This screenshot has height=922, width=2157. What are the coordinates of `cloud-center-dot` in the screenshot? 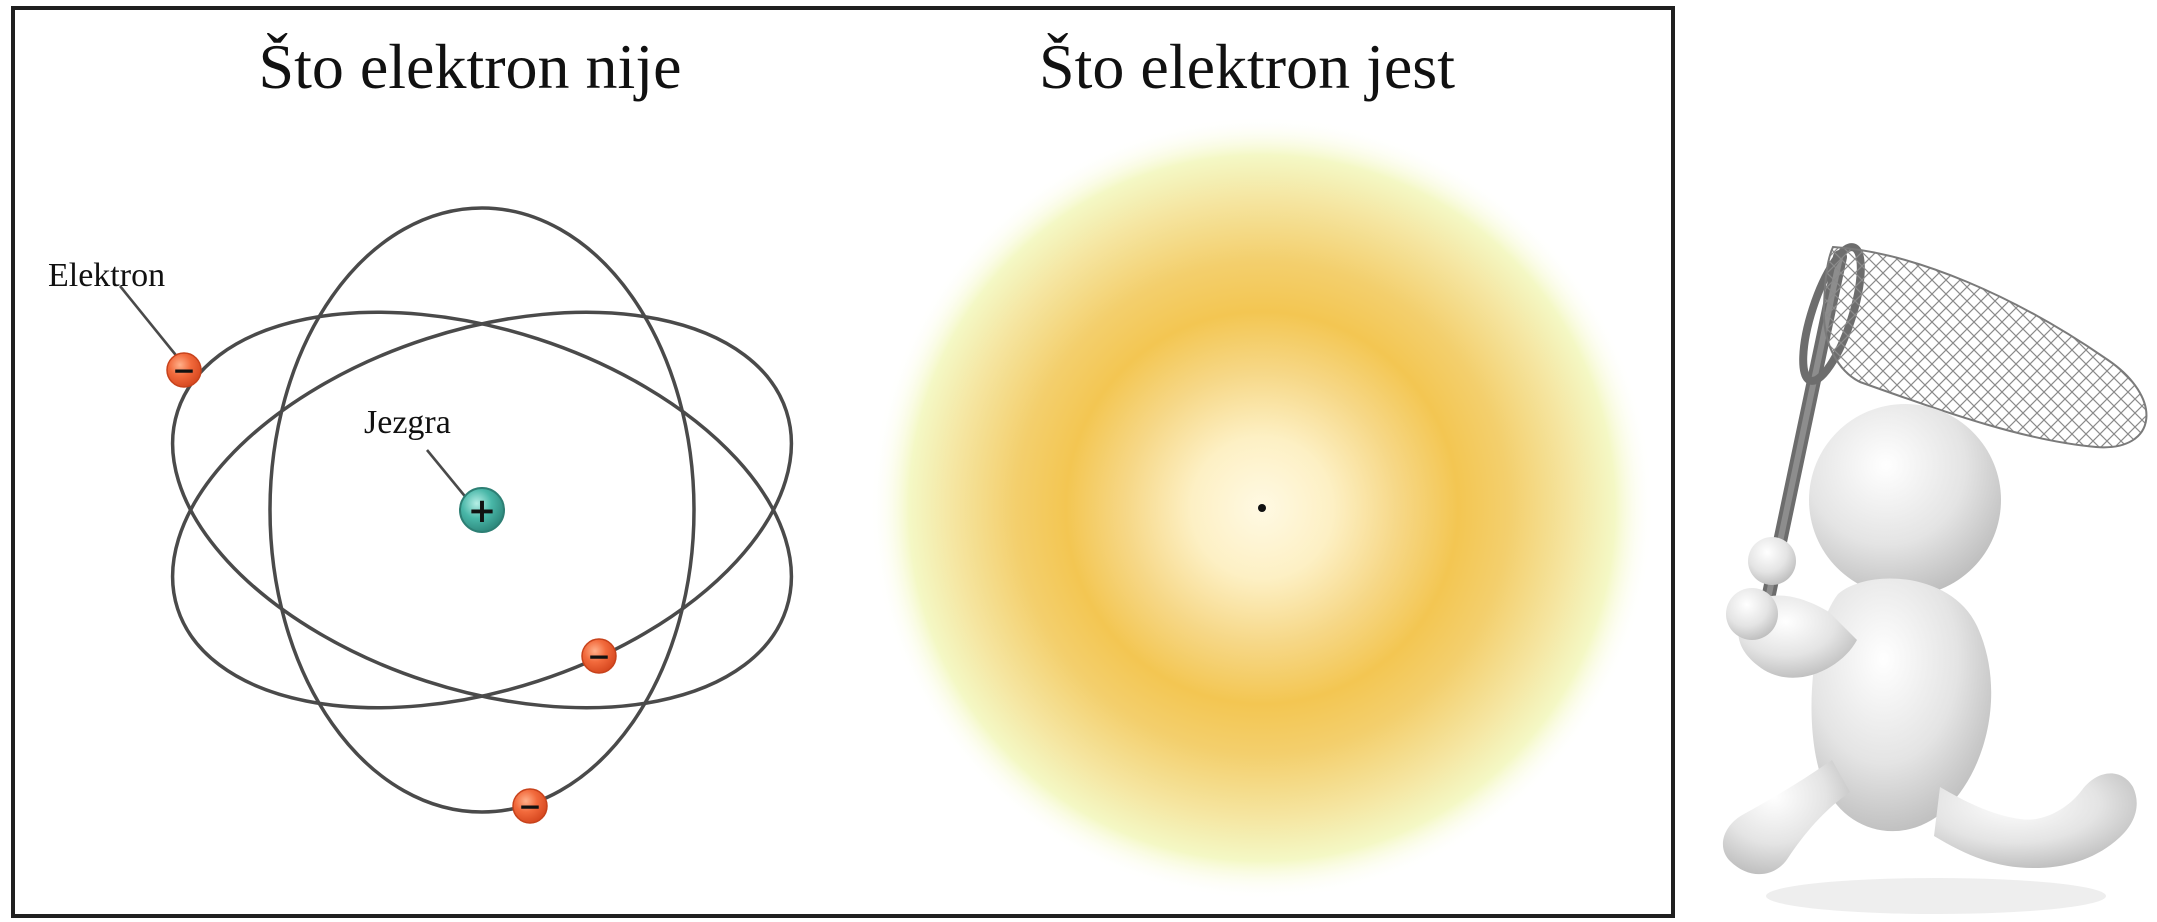 It's located at (1262, 508).